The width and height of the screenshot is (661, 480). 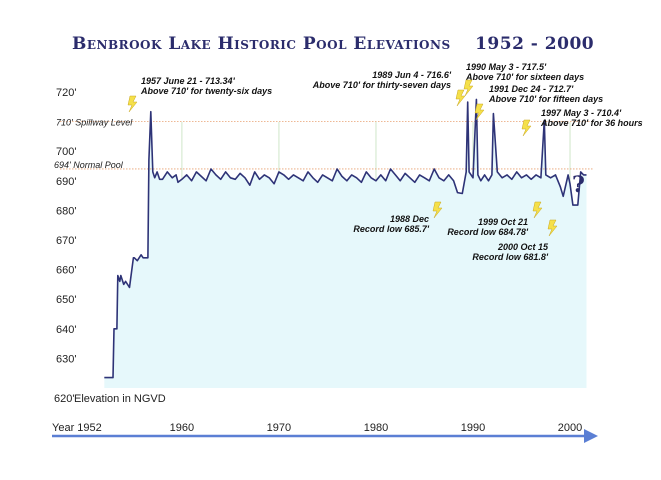 I want to click on annotation-text: 2000 Oct 15, so click(x=523, y=247).